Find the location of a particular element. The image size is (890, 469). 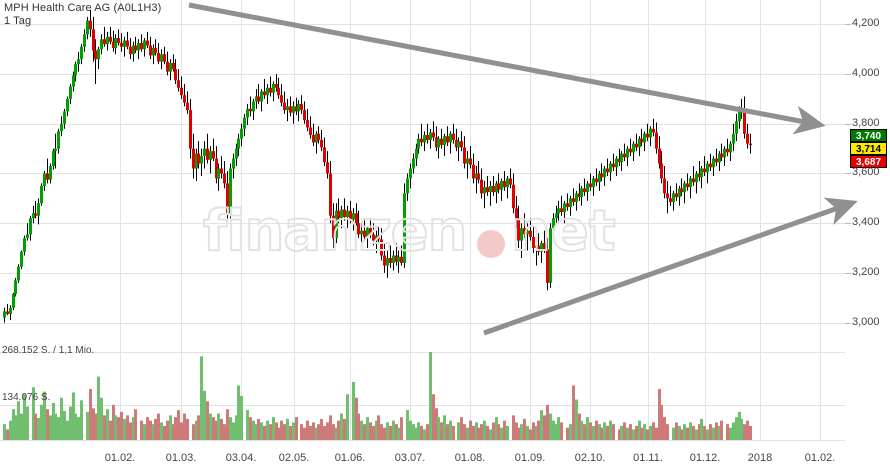

x-axis-tick: 01.08. is located at coordinates (470, 458).